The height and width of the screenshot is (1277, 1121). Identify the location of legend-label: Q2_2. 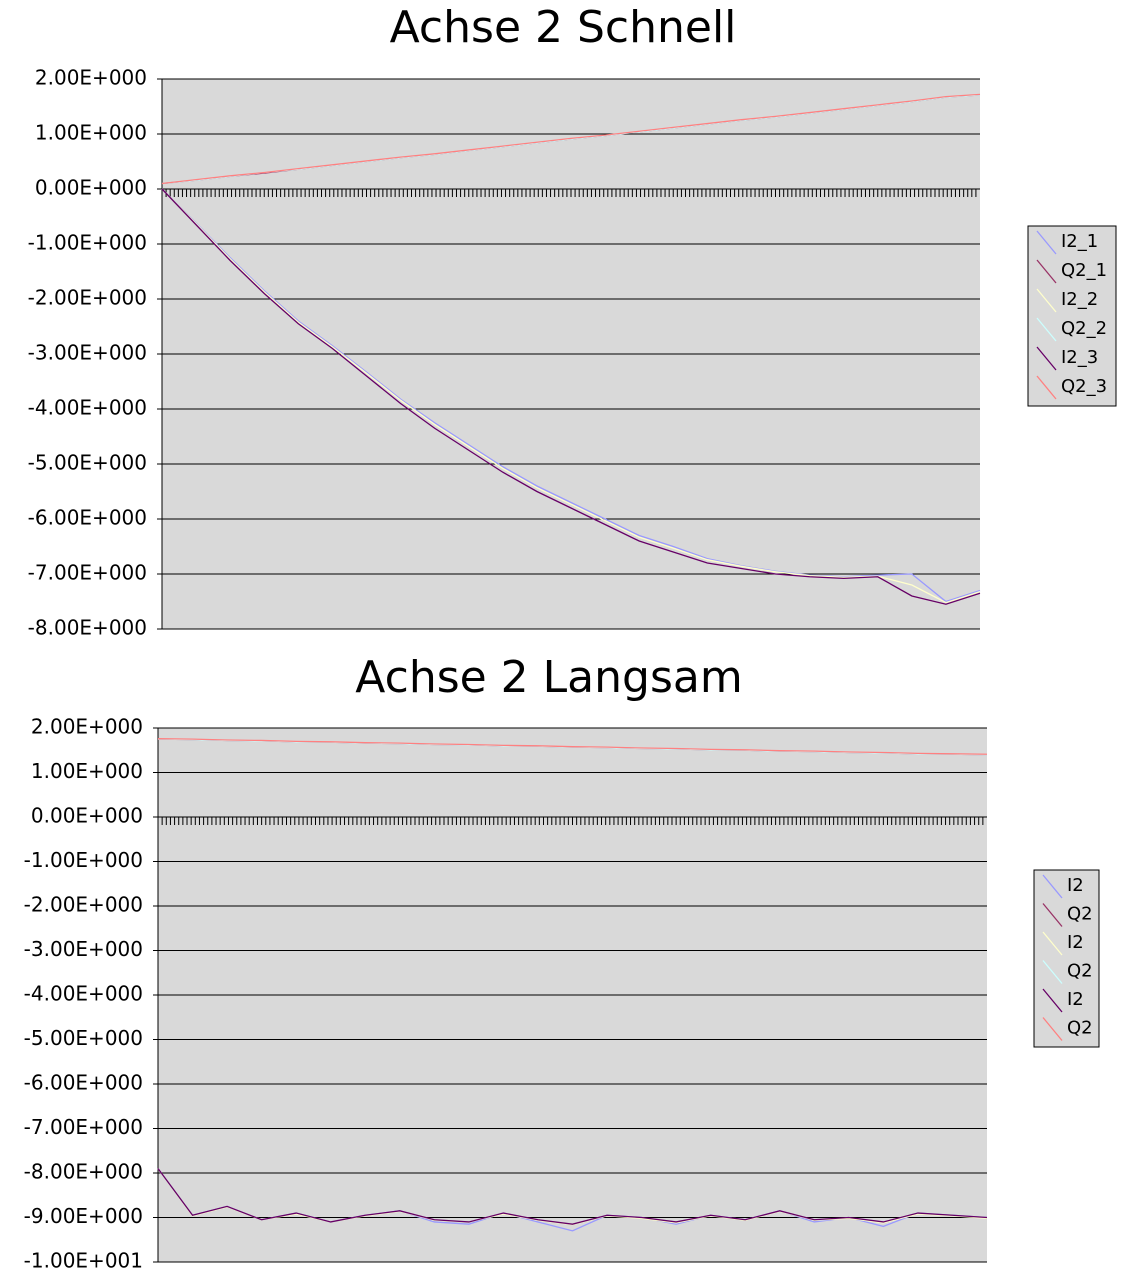
(1084, 328).